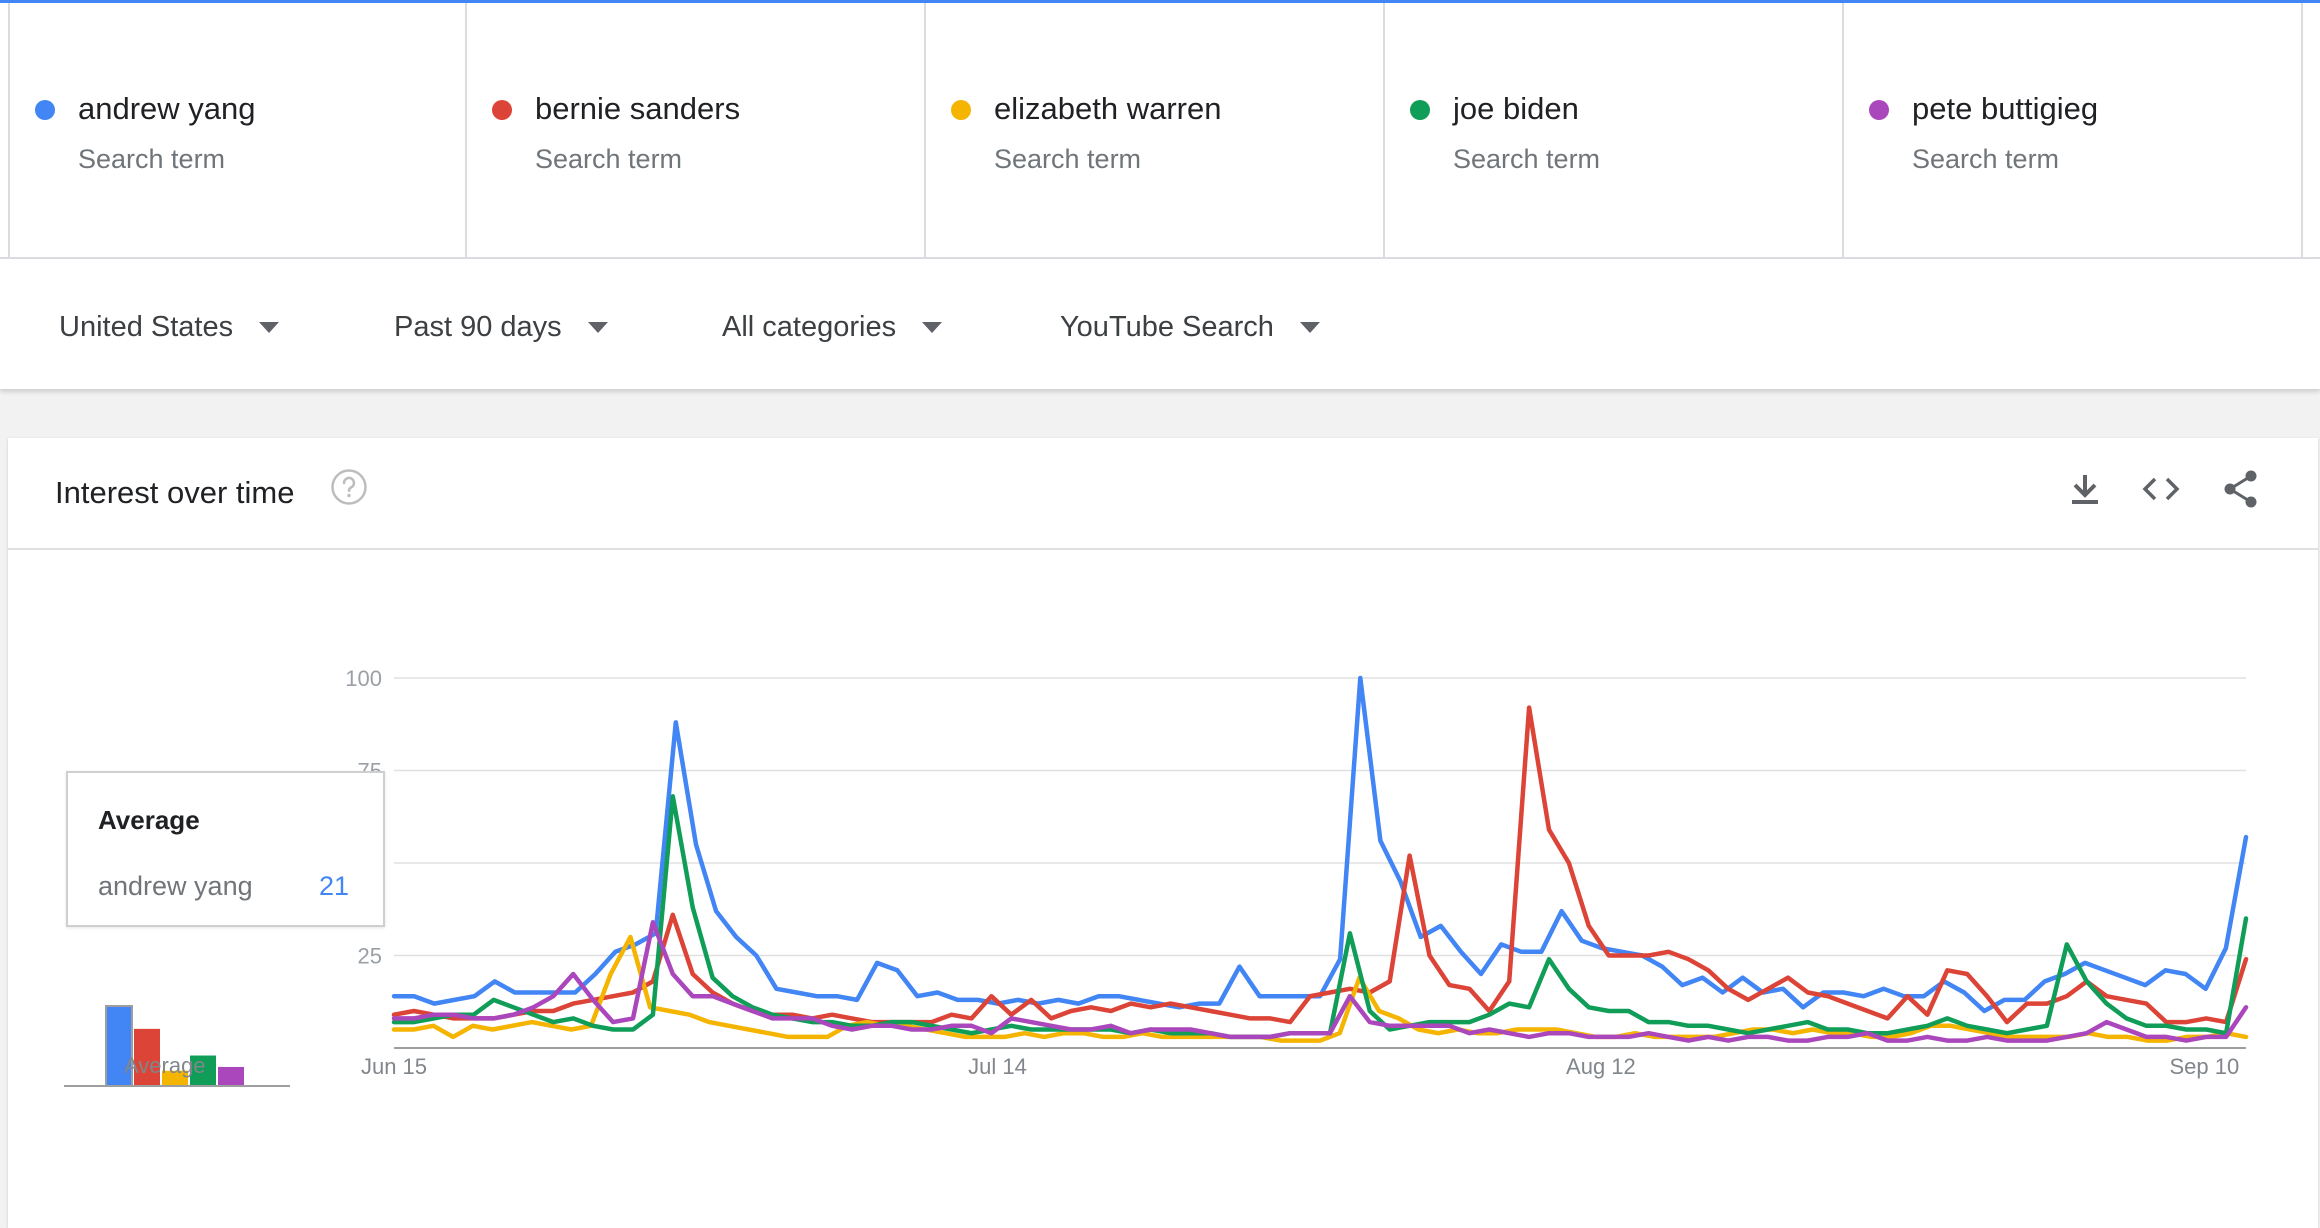  I want to click on average-bar-pete-buttigieg, so click(231, 1076).